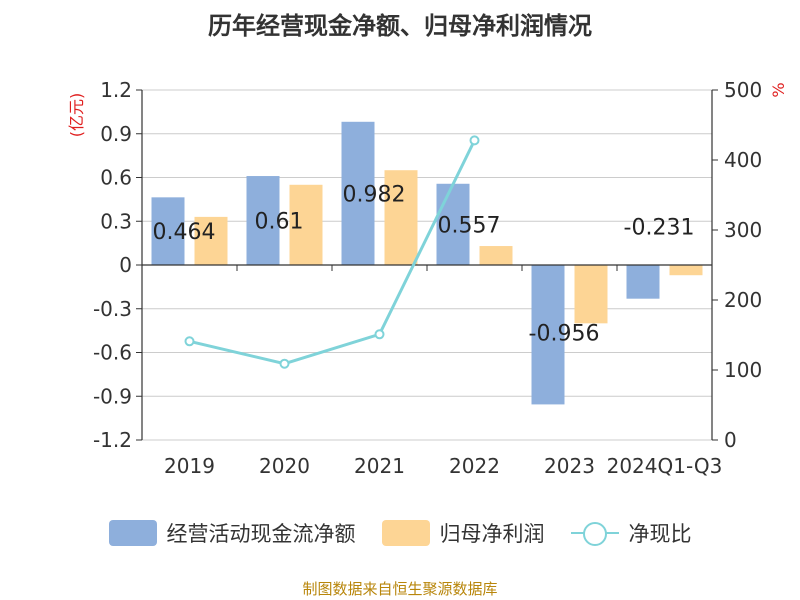 The image size is (800, 600). Describe the element at coordinates (743, 90) in the screenshot. I see `y-right-tick-label: 500` at that location.